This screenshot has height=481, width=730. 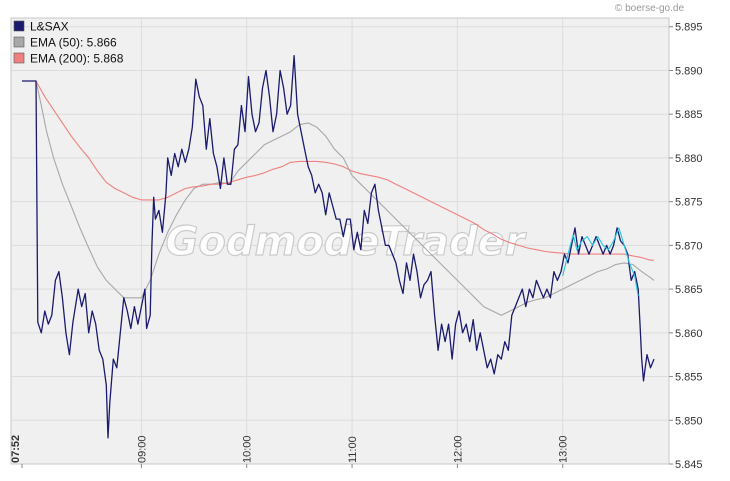 I want to click on legend-label: L&SAX, so click(x=49, y=27).